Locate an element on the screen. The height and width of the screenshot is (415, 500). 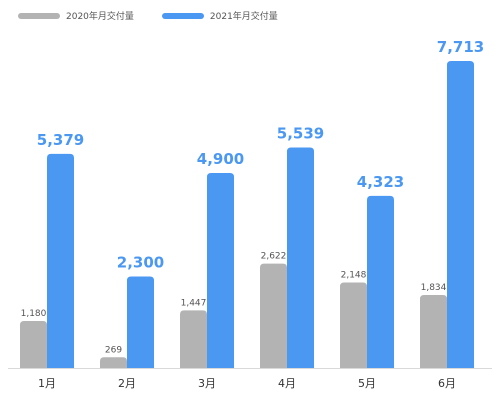
data-label-2021-3: 4,900 is located at coordinates (220, 159).